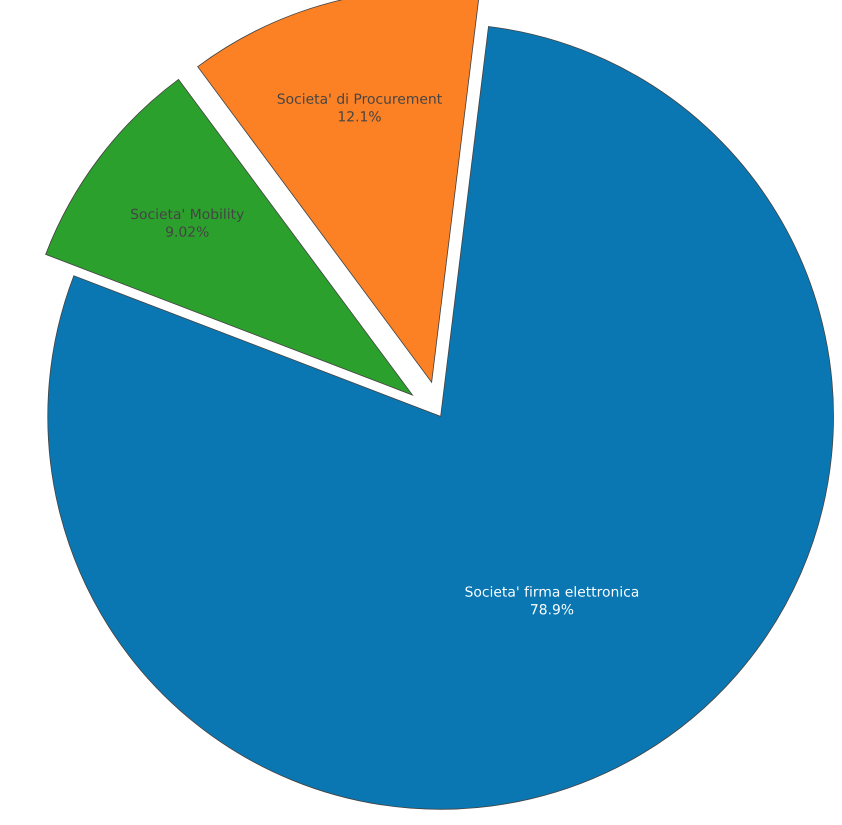 The image size is (842, 825). I want to click on data-label: 9.02%, so click(187, 231).